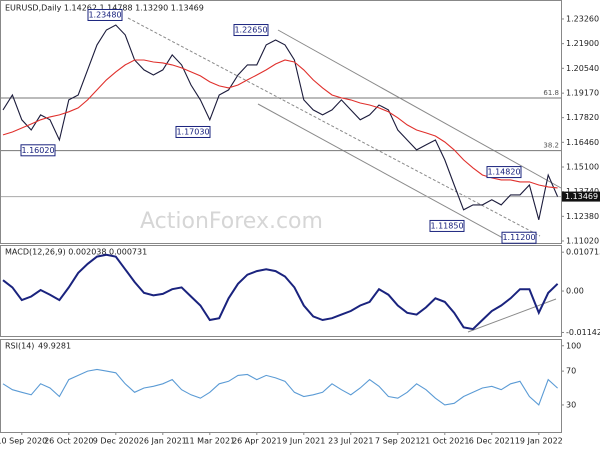 The image size is (600, 450). I want to click on annotation-label: 1.23480, so click(104, 14).